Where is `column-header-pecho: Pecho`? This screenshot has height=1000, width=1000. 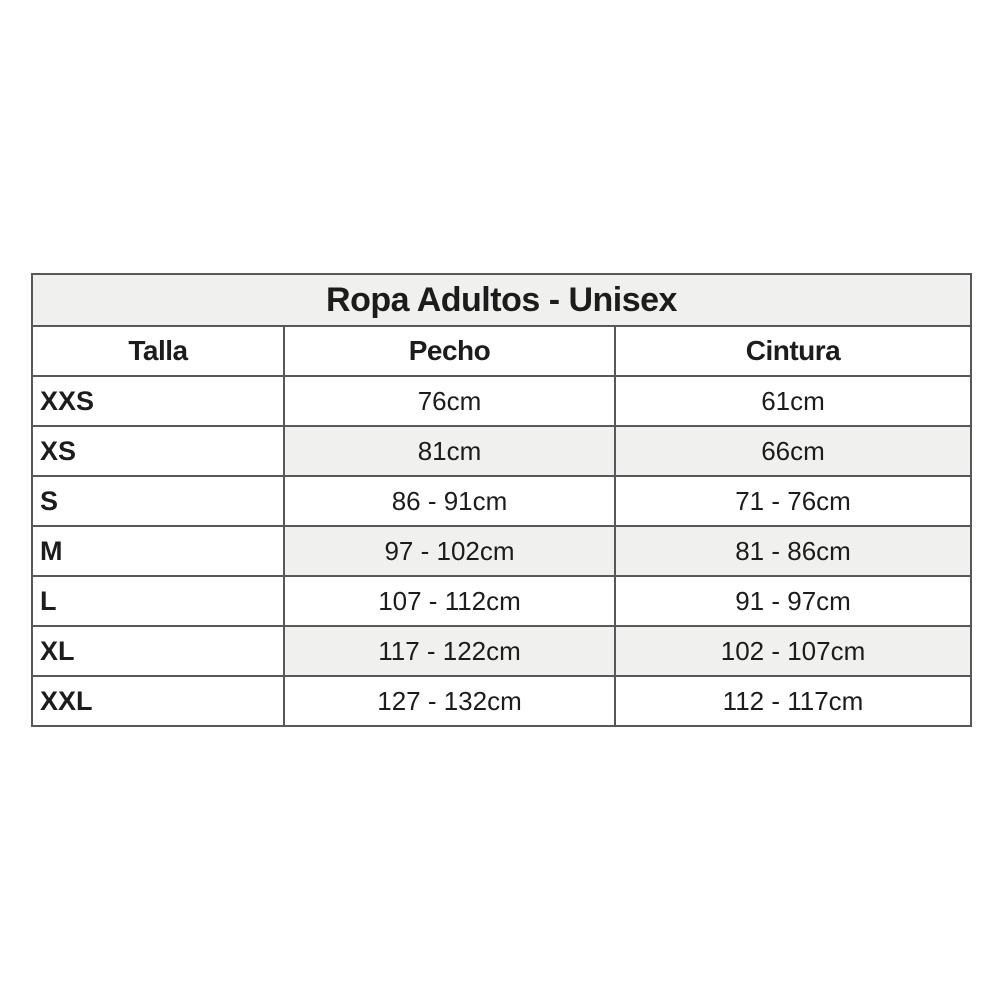
column-header-pecho: Pecho is located at coordinates (449, 351).